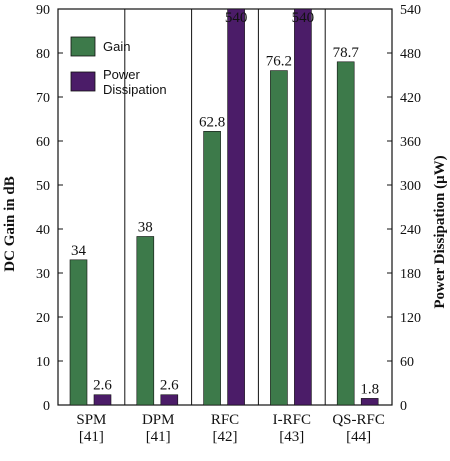 This screenshot has width=450, height=461. What do you see at coordinates (410, 54) in the screenshot?
I see `y2-tick-label: 480` at bounding box center [410, 54].